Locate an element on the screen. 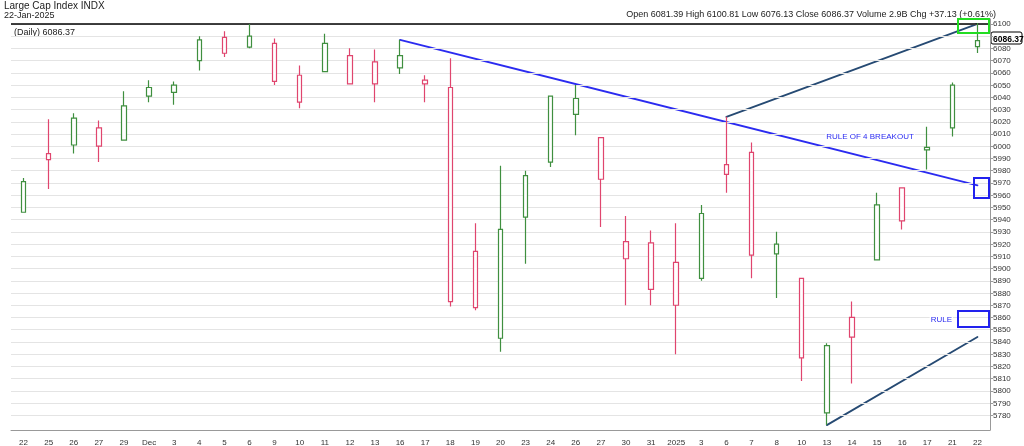 This screenshot has height=446, width=1024. x-tick-label: 12 is located at coordinates (350, 441).